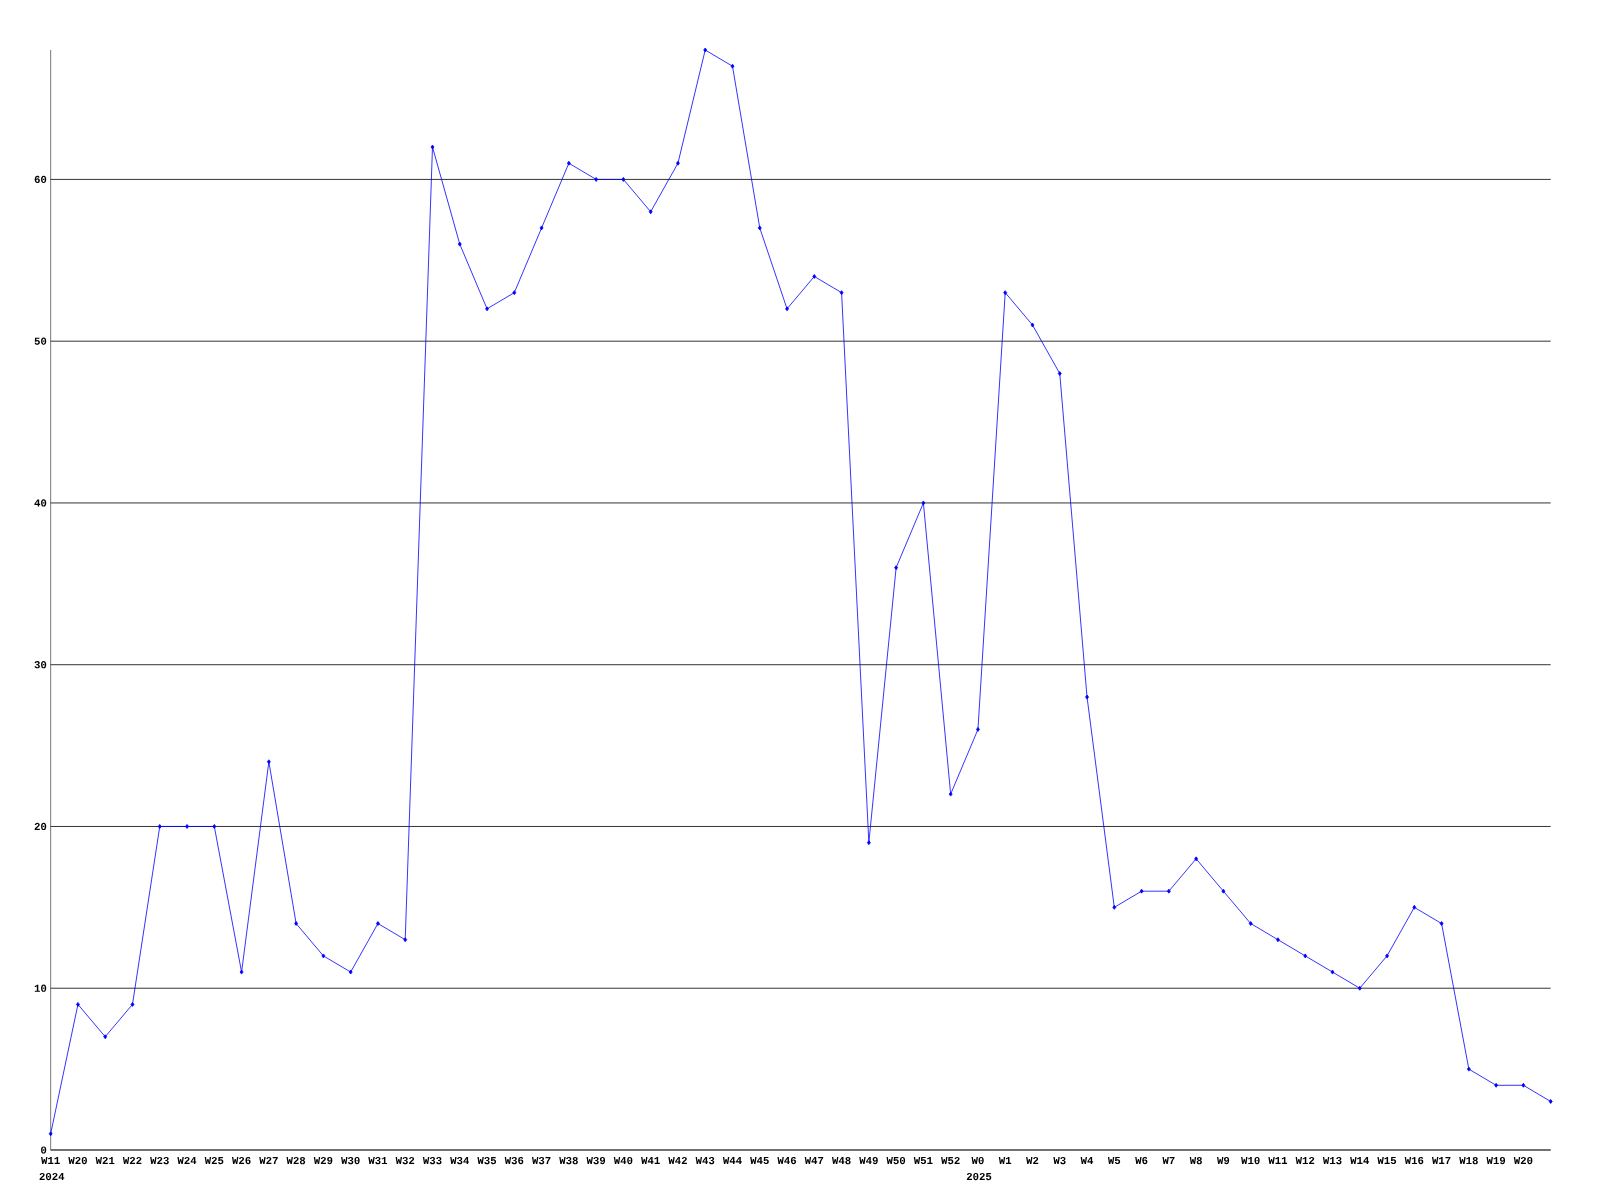  Describe the element at coordinates (1087, 1160) in the screenshot. I see `x-tick-label: W4` at that location.